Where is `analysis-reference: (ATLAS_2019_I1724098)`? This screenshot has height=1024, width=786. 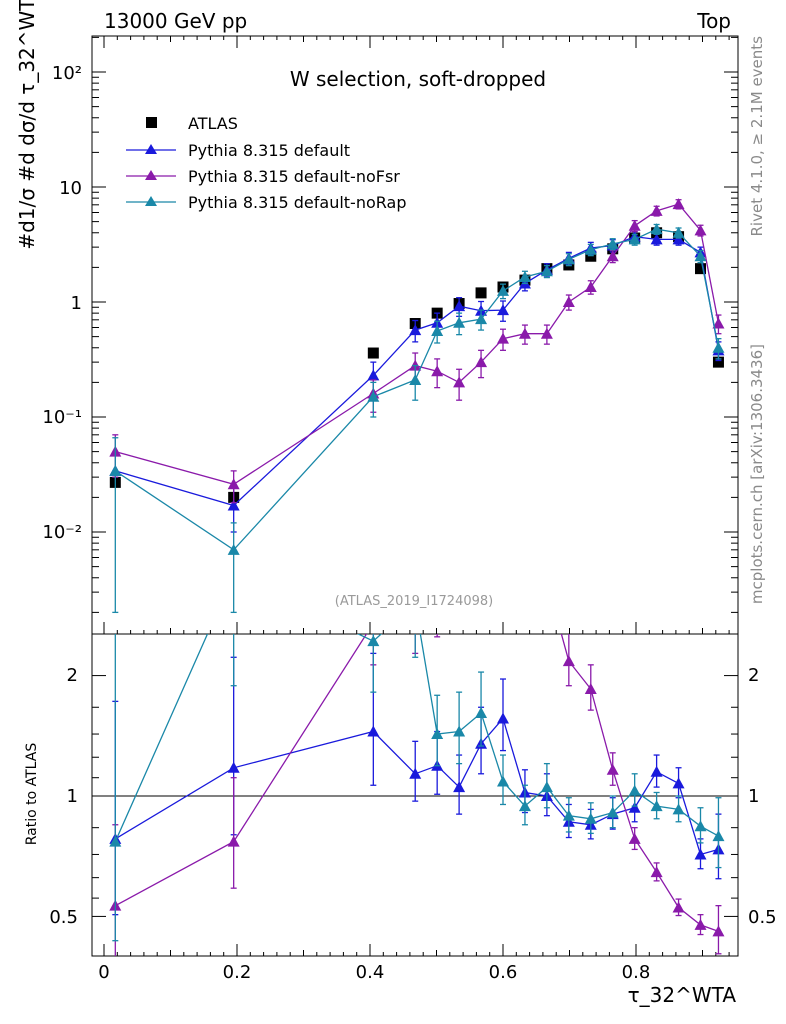
analysis-reference: (ATLAS_2019_I1724098) is located at coordinates (414, 601).